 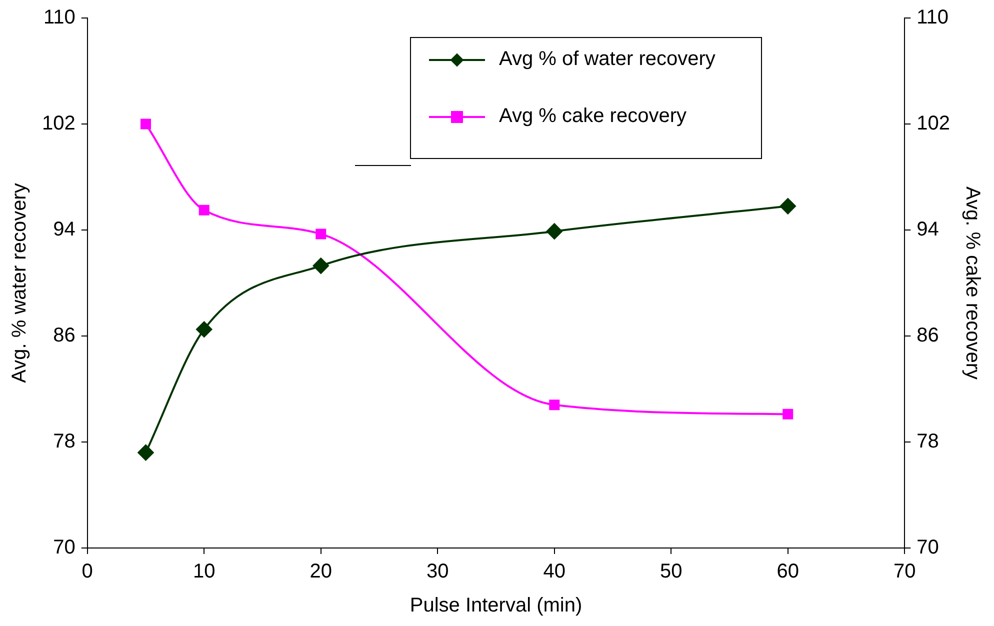 I want to click on x-tick-label: 0, so click(x=87, y=571).